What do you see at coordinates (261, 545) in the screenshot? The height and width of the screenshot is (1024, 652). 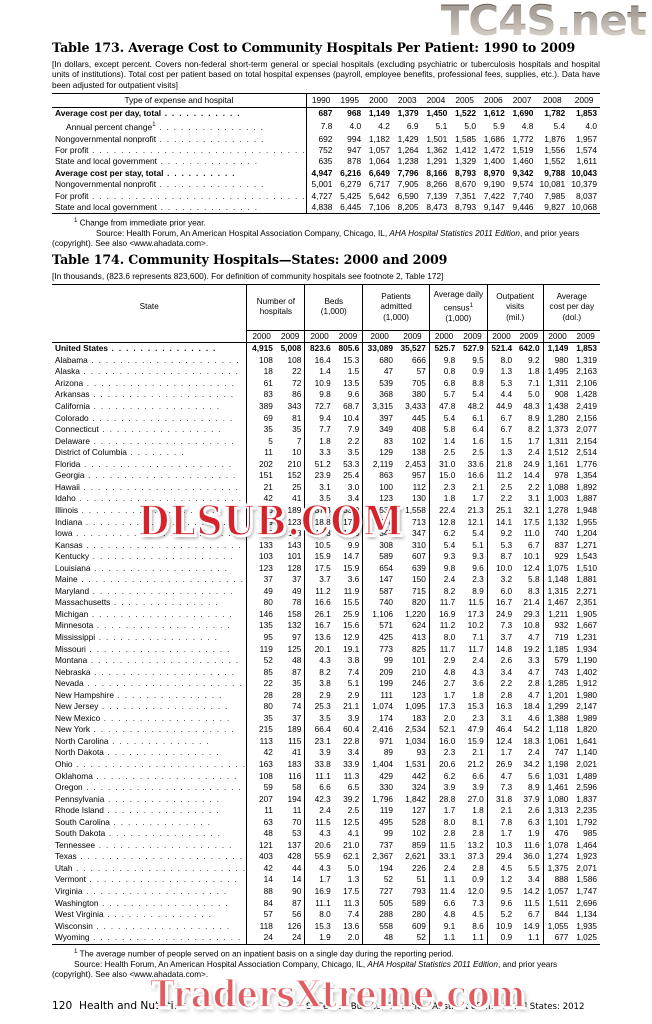 I see `table-cell: 133` at bounding box center [261, 545].